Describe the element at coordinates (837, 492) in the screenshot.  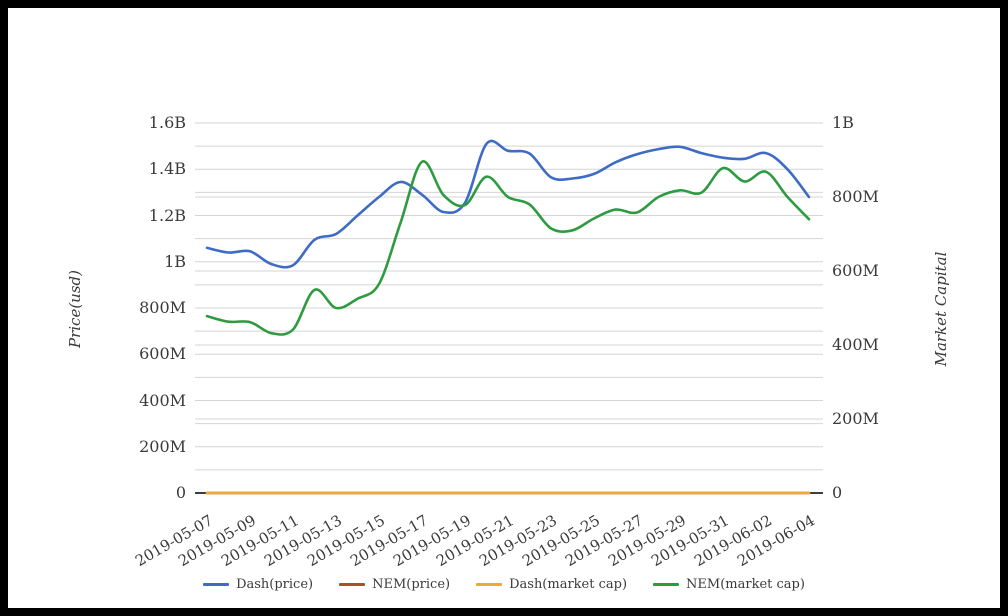
I see `y-axis-right-tick-label: 0` at that location.